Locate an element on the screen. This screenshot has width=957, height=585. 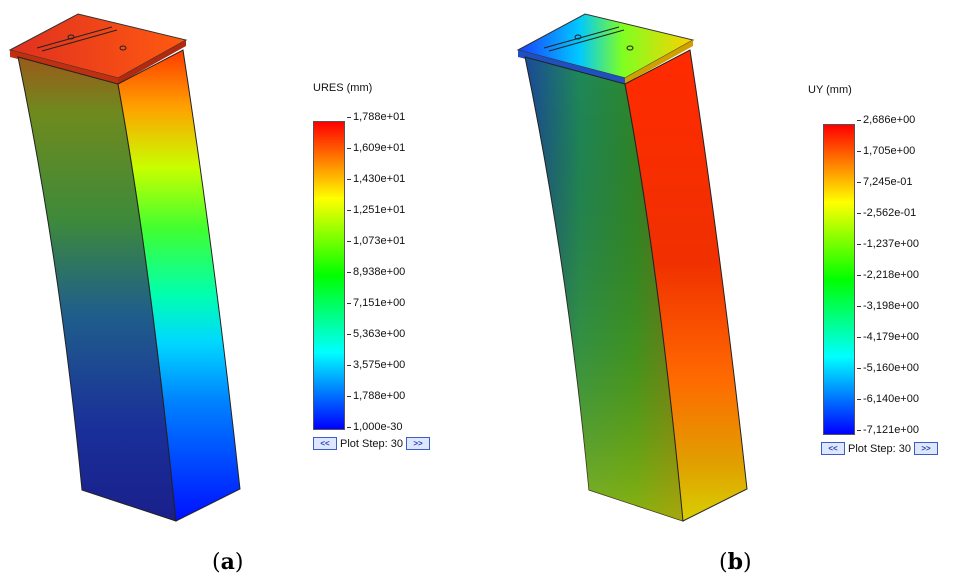
legend-title: UY (mm) is located at coordinates (830, 90).